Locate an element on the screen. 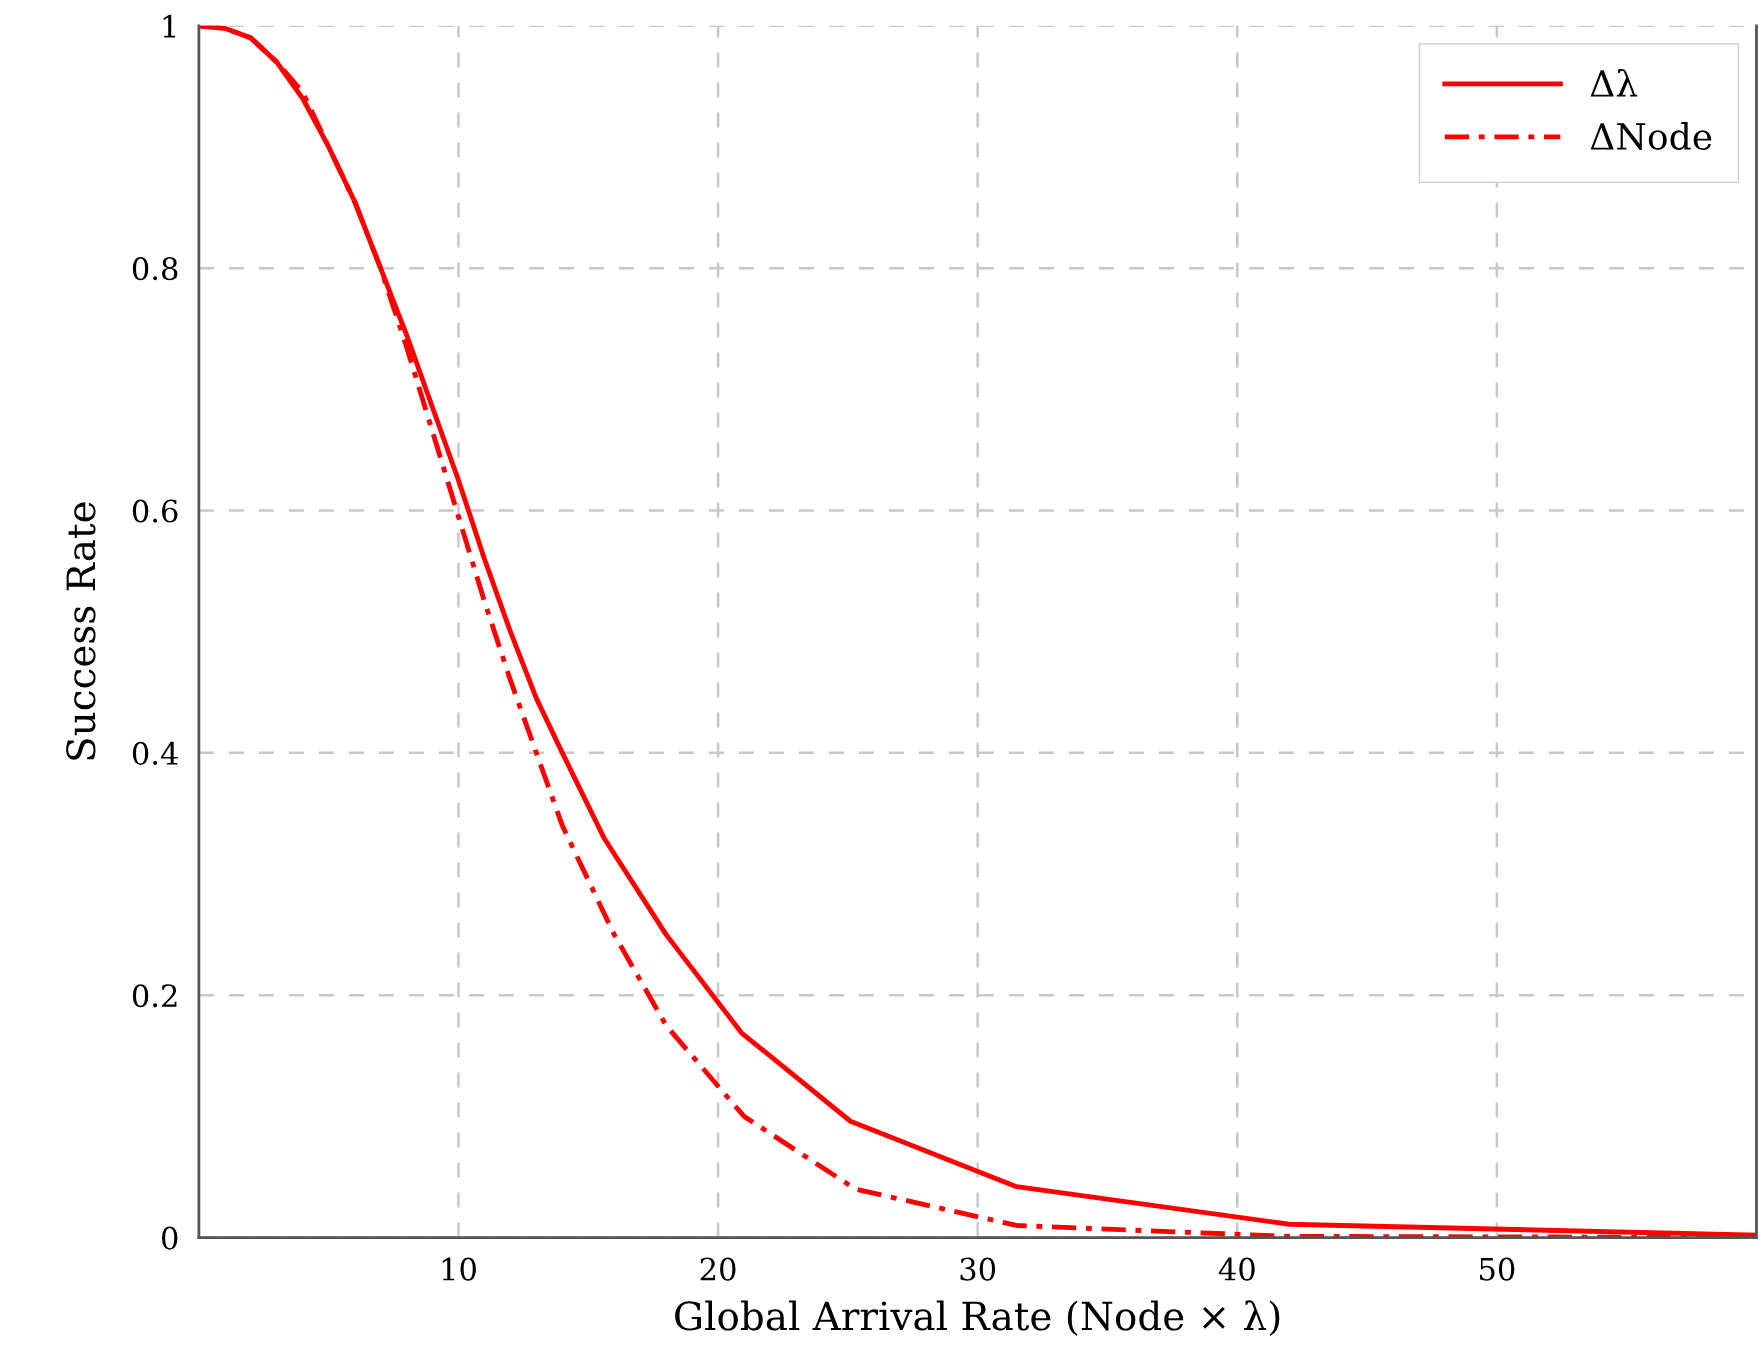 This screenshot has height=1357, width=1760. y-tick-label: 0.8 is located at coordinates (155, 269).